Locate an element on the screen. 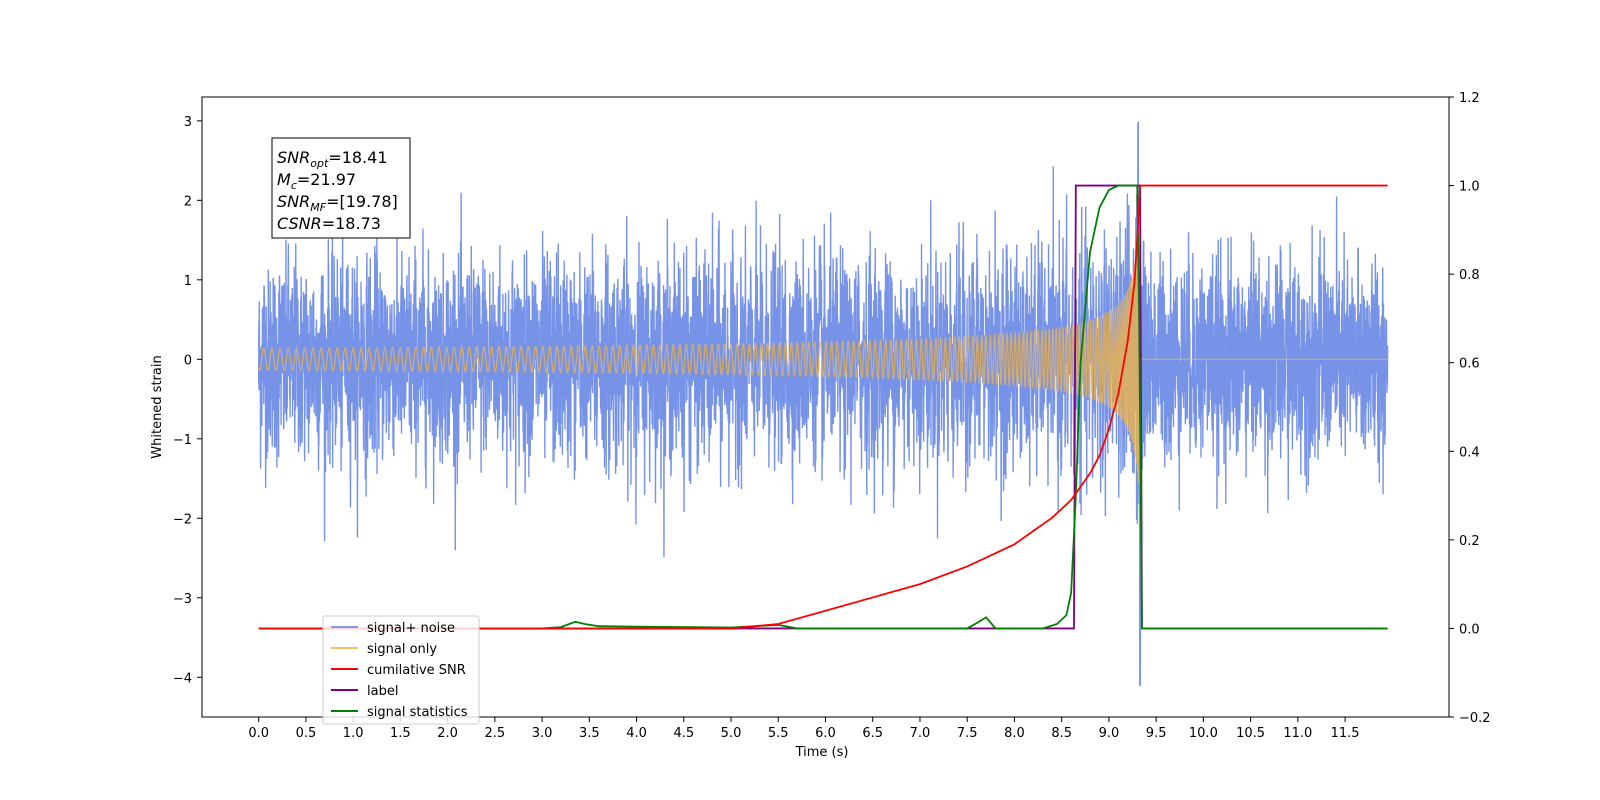 Image resolution: width=1600 pixels, height=800 pixels. y-right-tick-label: 1.0 is located at coordinates (1469, 187).